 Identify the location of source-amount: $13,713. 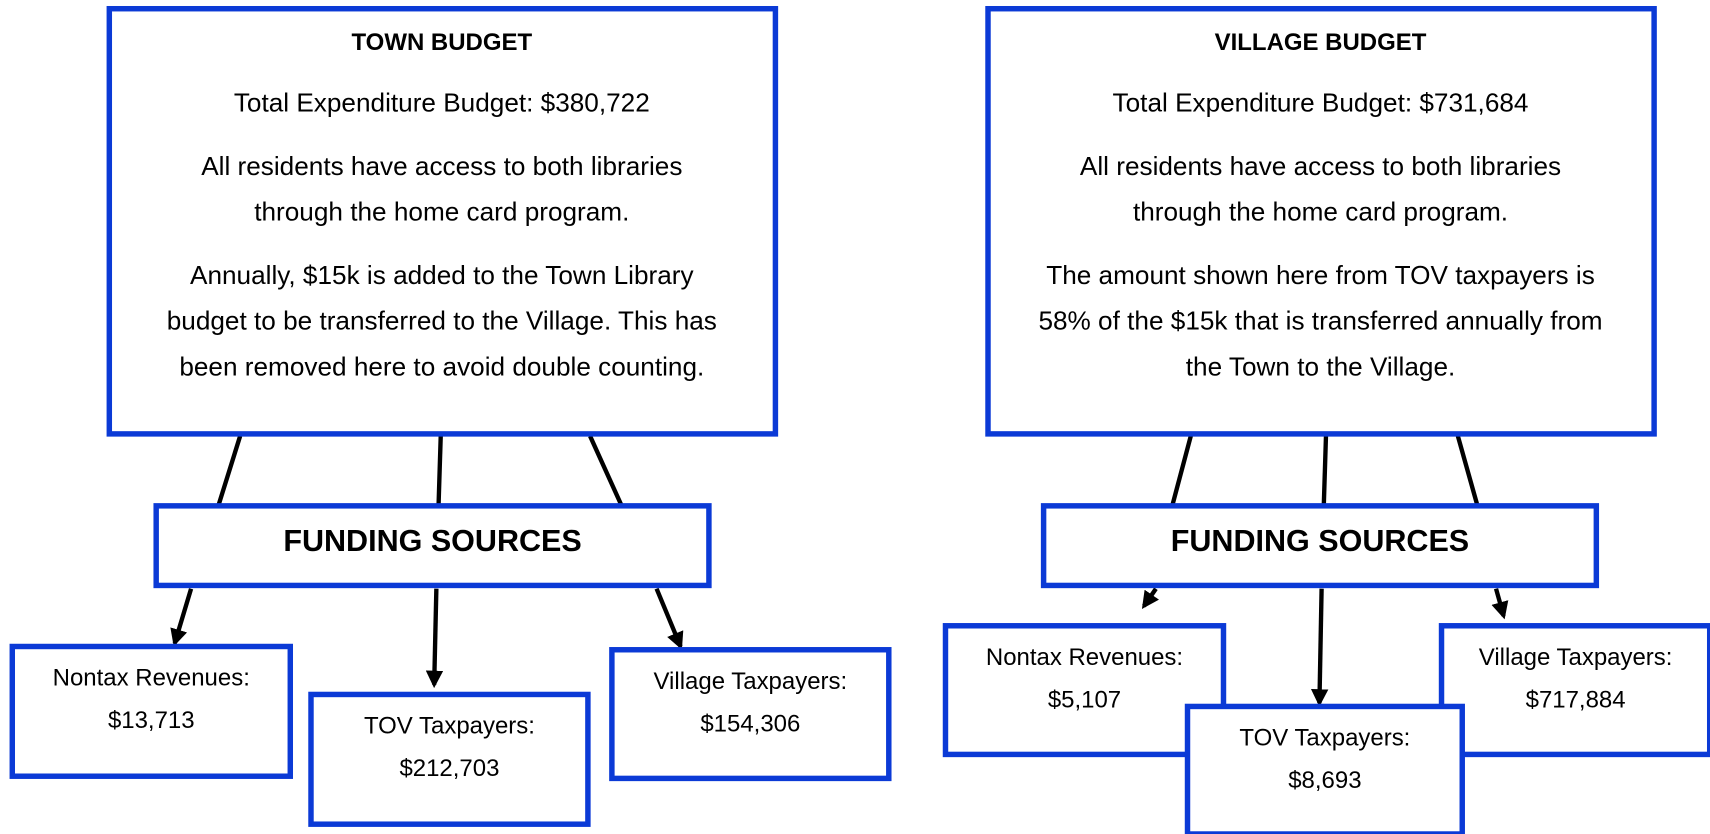
(151, 720).